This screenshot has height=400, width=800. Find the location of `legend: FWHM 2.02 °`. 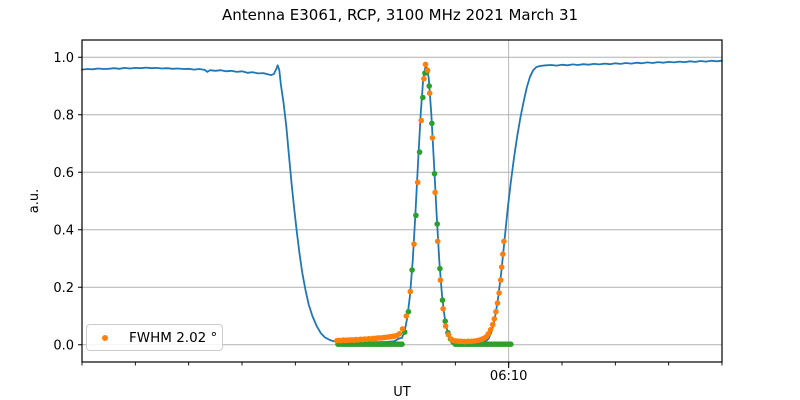

legend: FWHM 2.02 ° is located at coordinates (154, 337).